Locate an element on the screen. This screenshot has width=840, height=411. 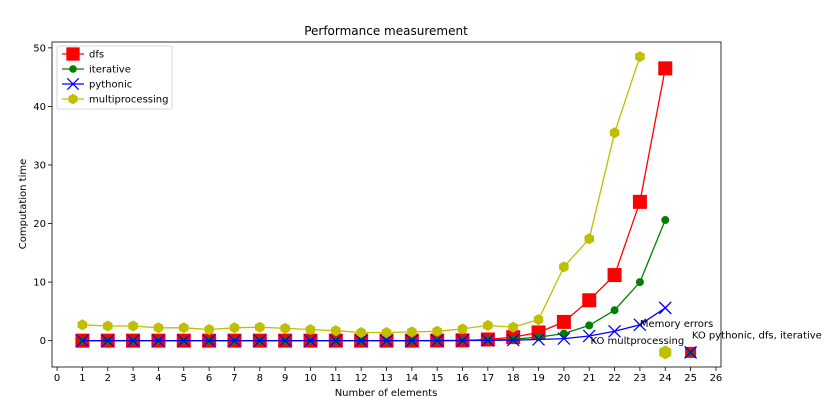
x-tick-label-14: 14 is located at coordinates (411, 378).